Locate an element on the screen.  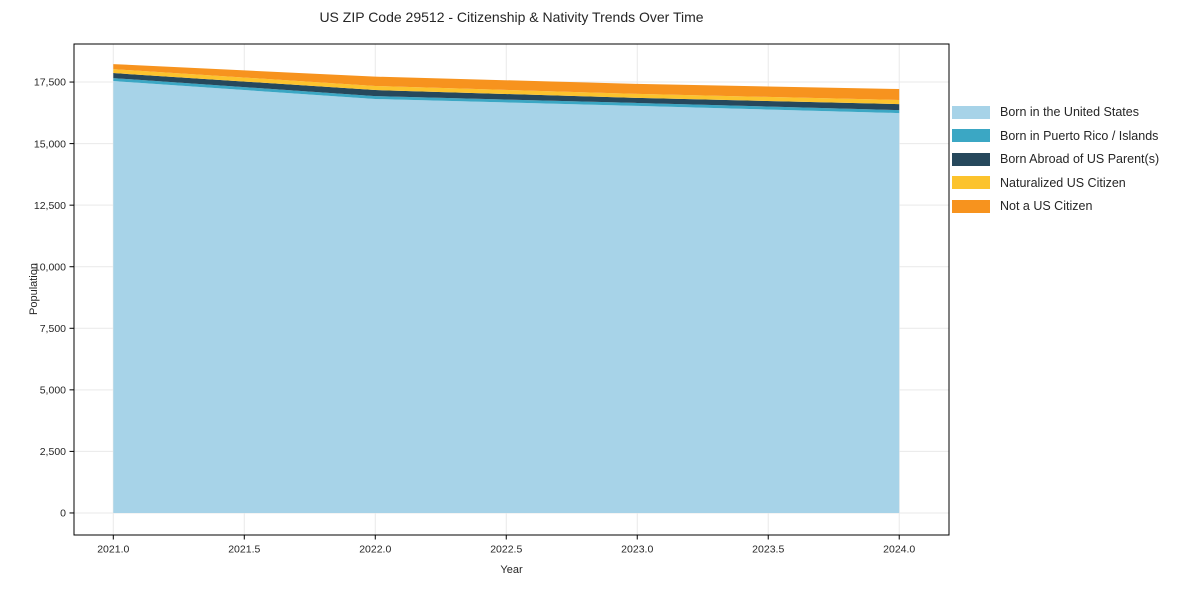
legend-label: Born in Puerto Rico / Islands is located at coordinates (1079, 135).